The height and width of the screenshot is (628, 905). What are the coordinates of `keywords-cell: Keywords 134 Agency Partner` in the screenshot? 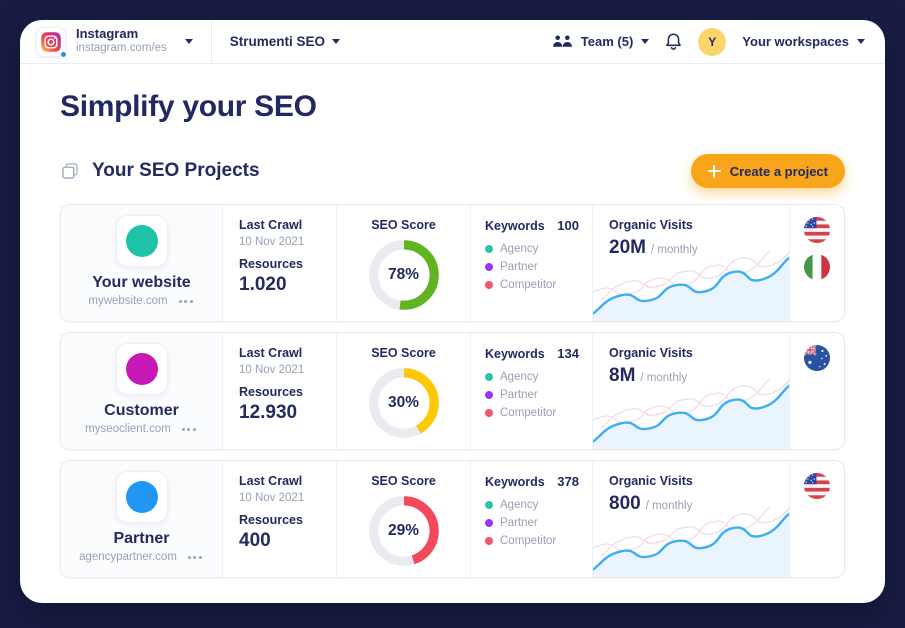 It's located at (531, 391).